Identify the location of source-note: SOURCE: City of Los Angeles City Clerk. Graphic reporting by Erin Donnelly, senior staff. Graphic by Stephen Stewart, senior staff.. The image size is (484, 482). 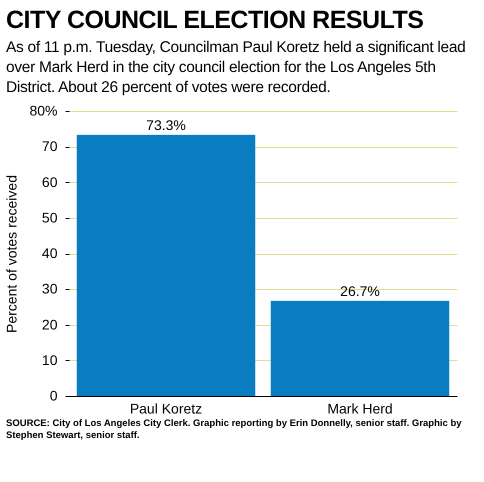
(234, 430).